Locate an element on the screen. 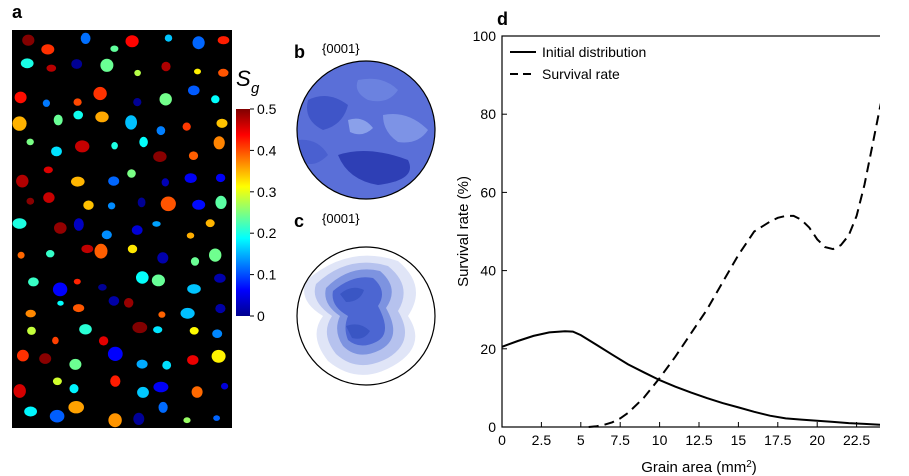  panel-letter-d: d is located at coordinates (502, 19).